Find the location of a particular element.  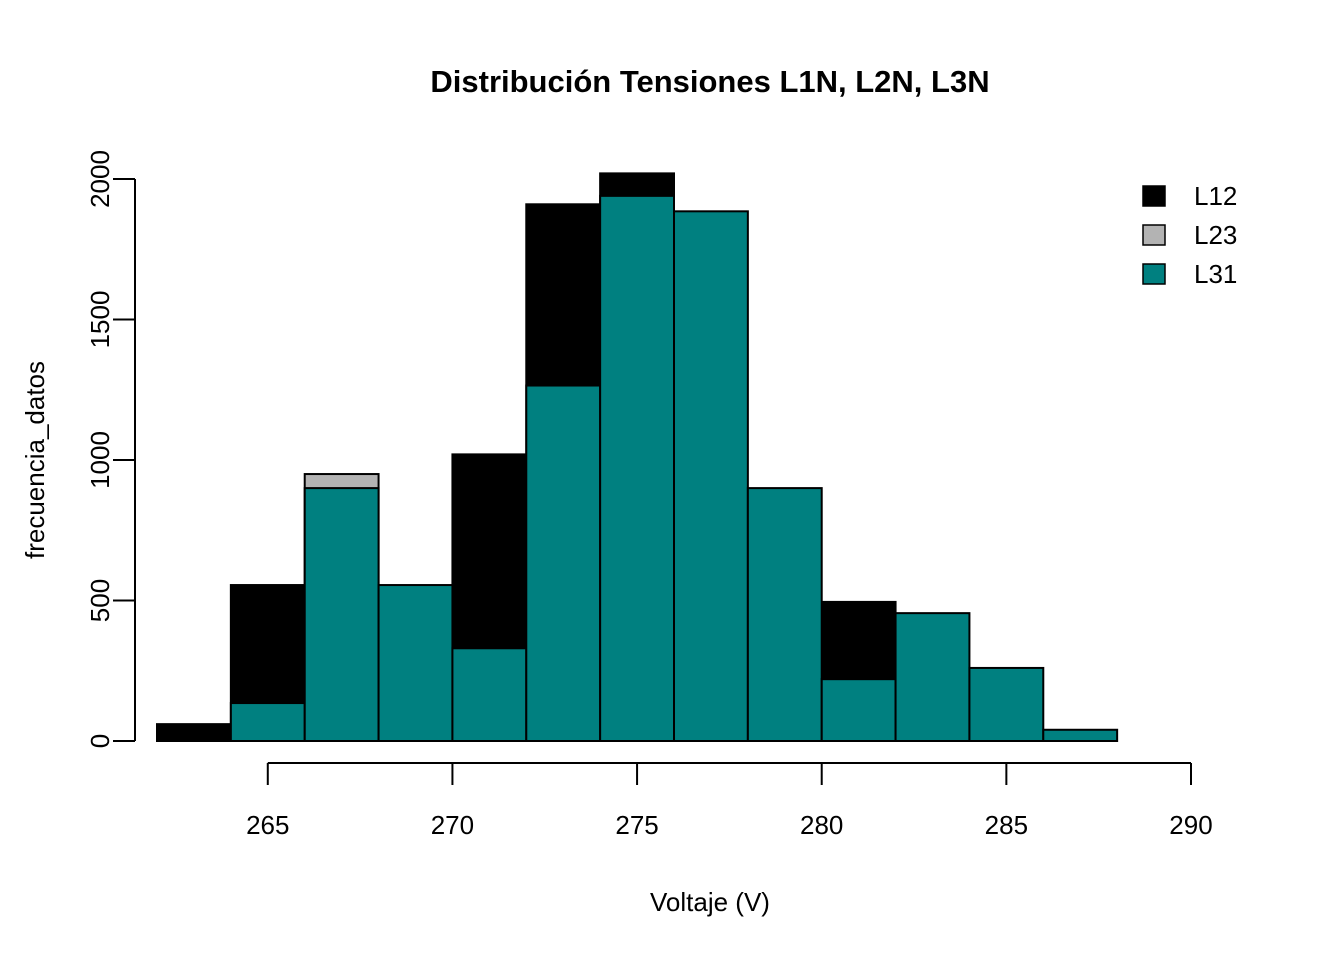

legend-label-l23: L23 is located at coordinates (1215, 235).